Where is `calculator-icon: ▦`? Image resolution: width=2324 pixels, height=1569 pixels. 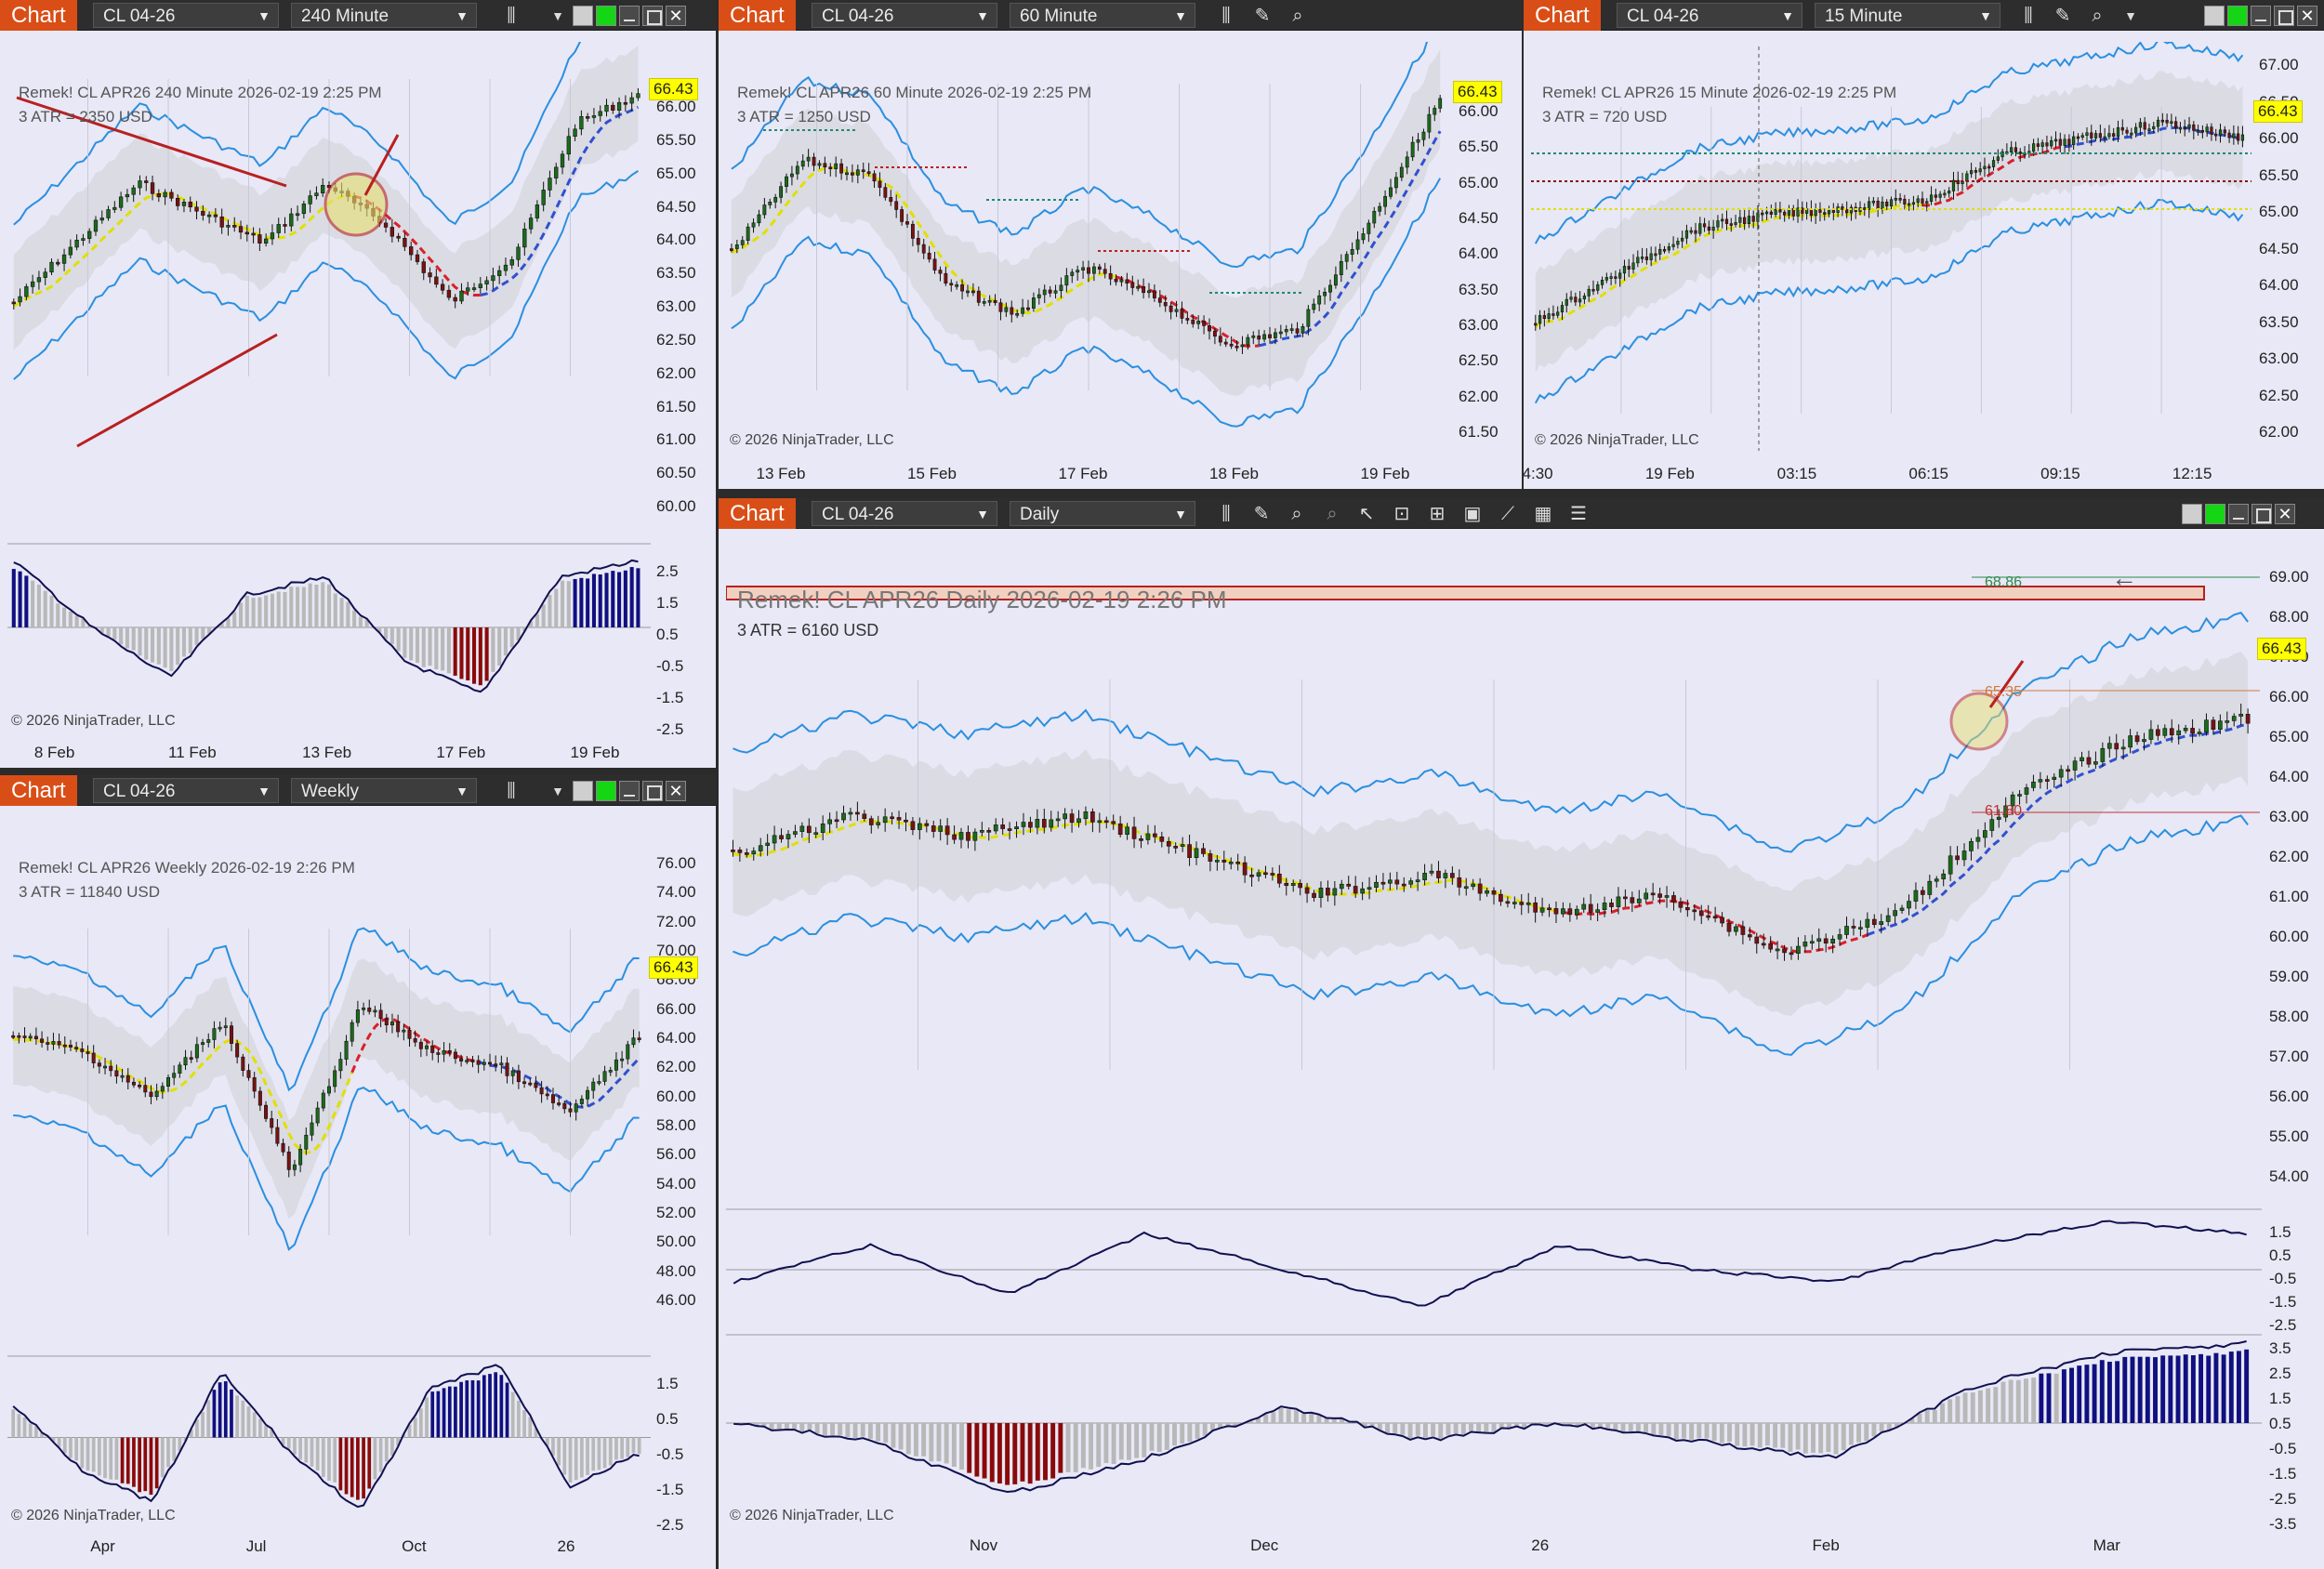 calculator-icon: ▦ is located at coordinates (1543, 514).